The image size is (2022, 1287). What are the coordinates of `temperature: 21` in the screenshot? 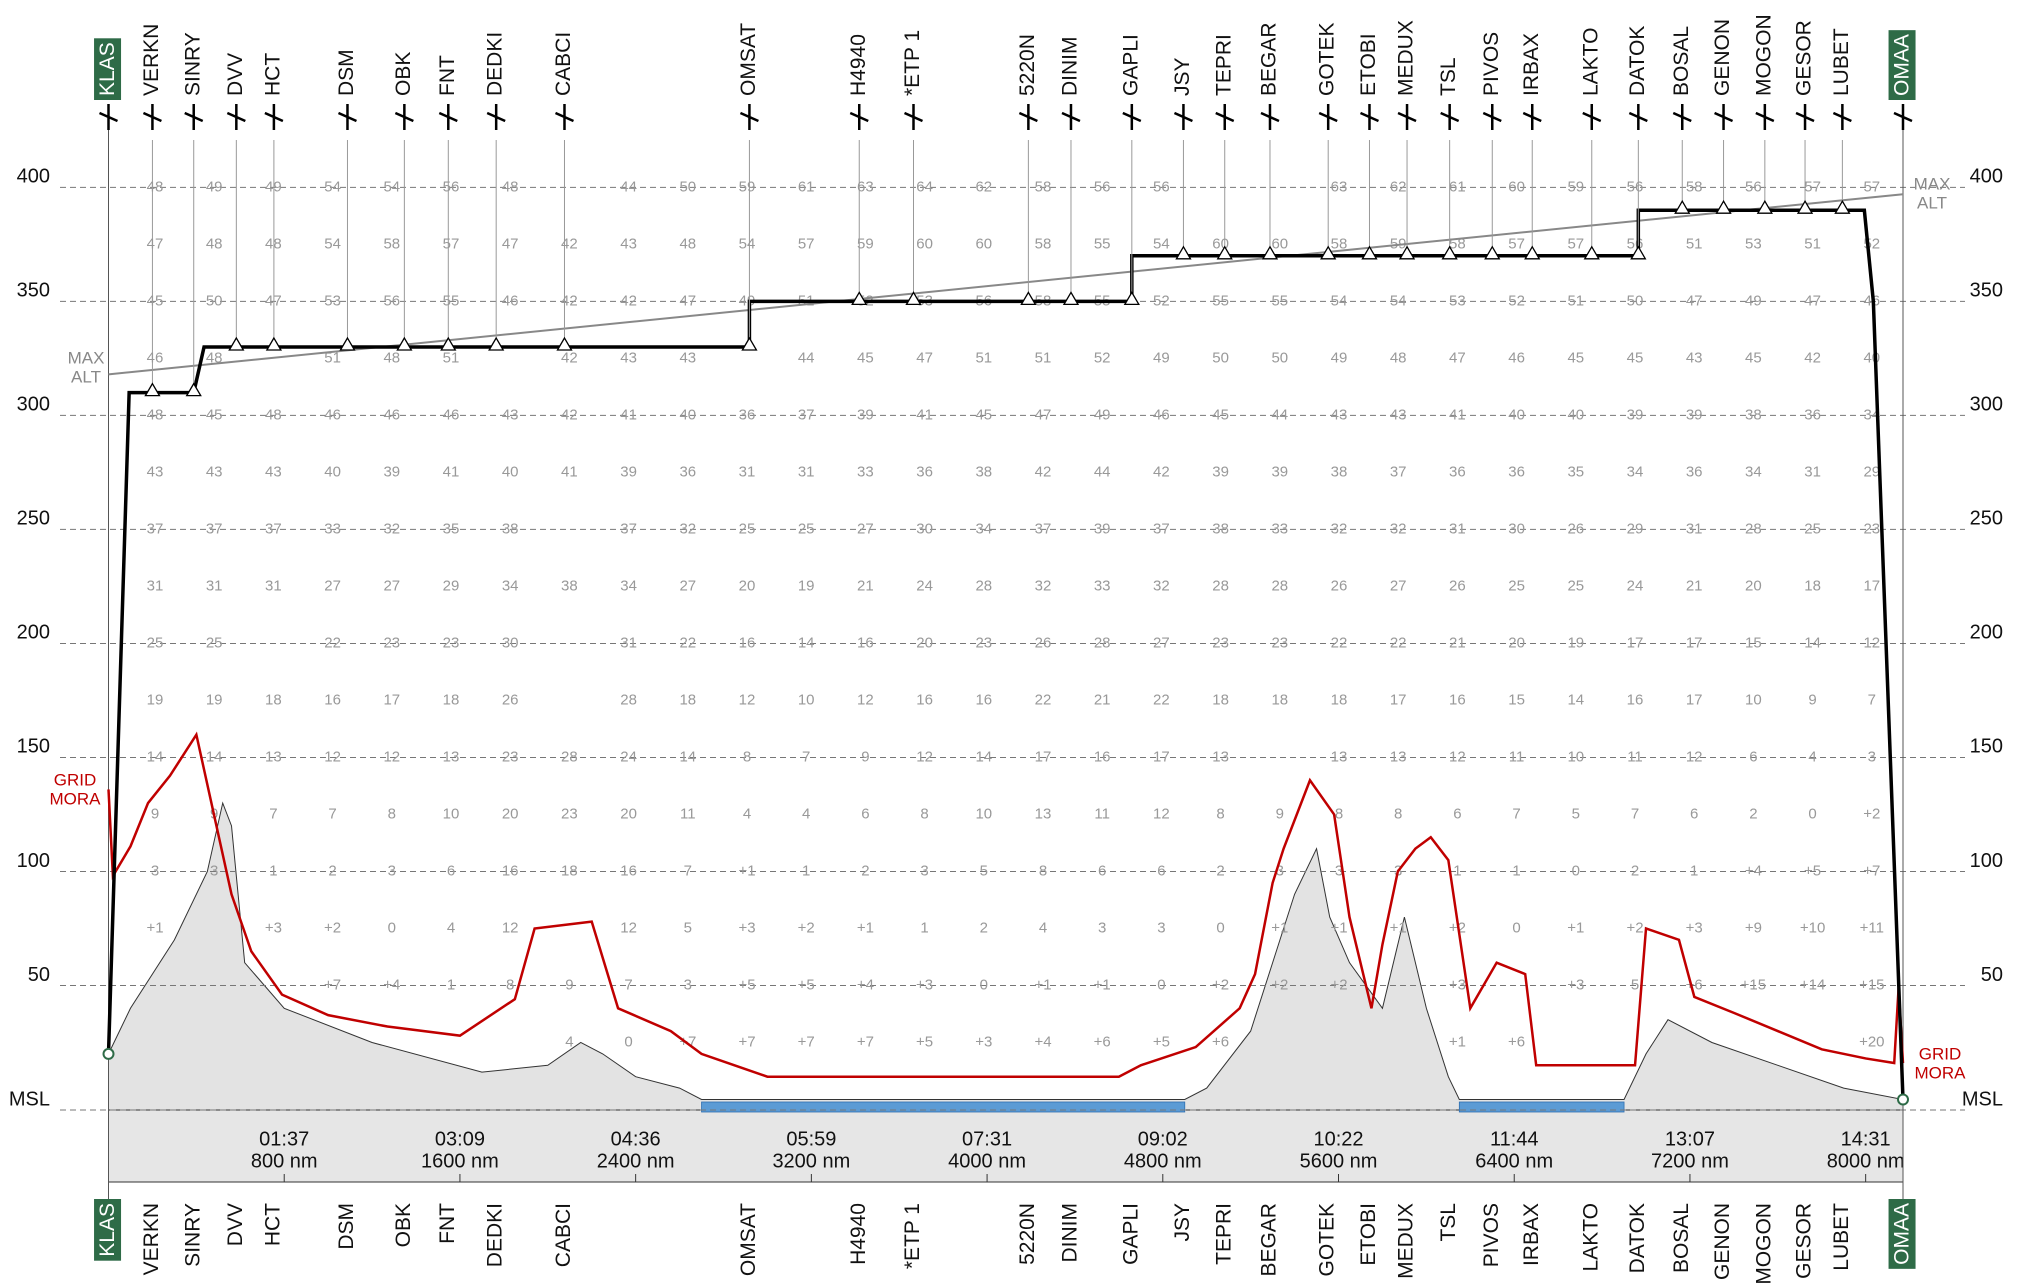 It's located at (1694, 585).